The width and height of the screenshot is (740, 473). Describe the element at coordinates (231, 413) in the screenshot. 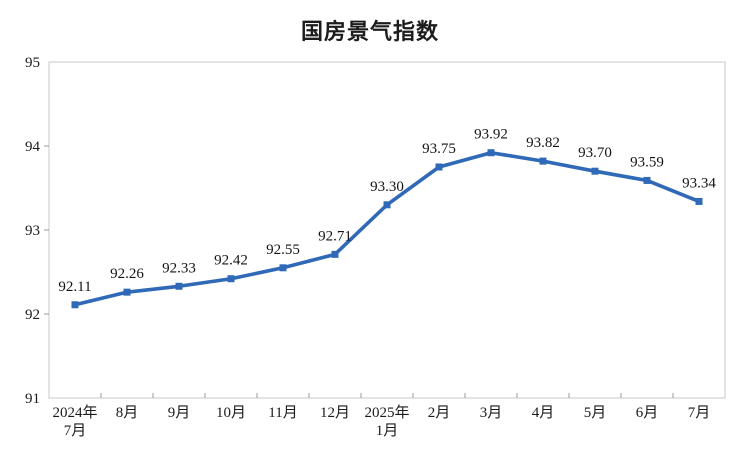

I see `x-axis-tick-label: 10月` at that location.